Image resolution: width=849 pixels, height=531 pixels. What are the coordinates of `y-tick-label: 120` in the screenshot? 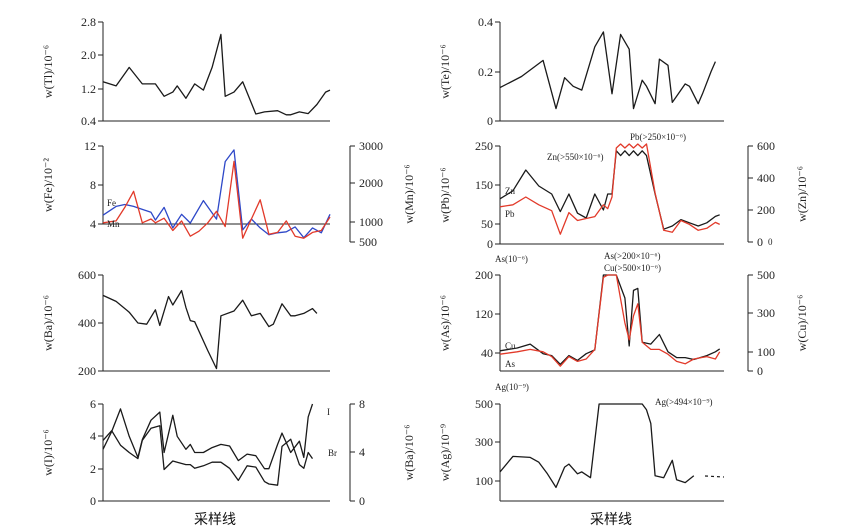 It's located at (484, 314).